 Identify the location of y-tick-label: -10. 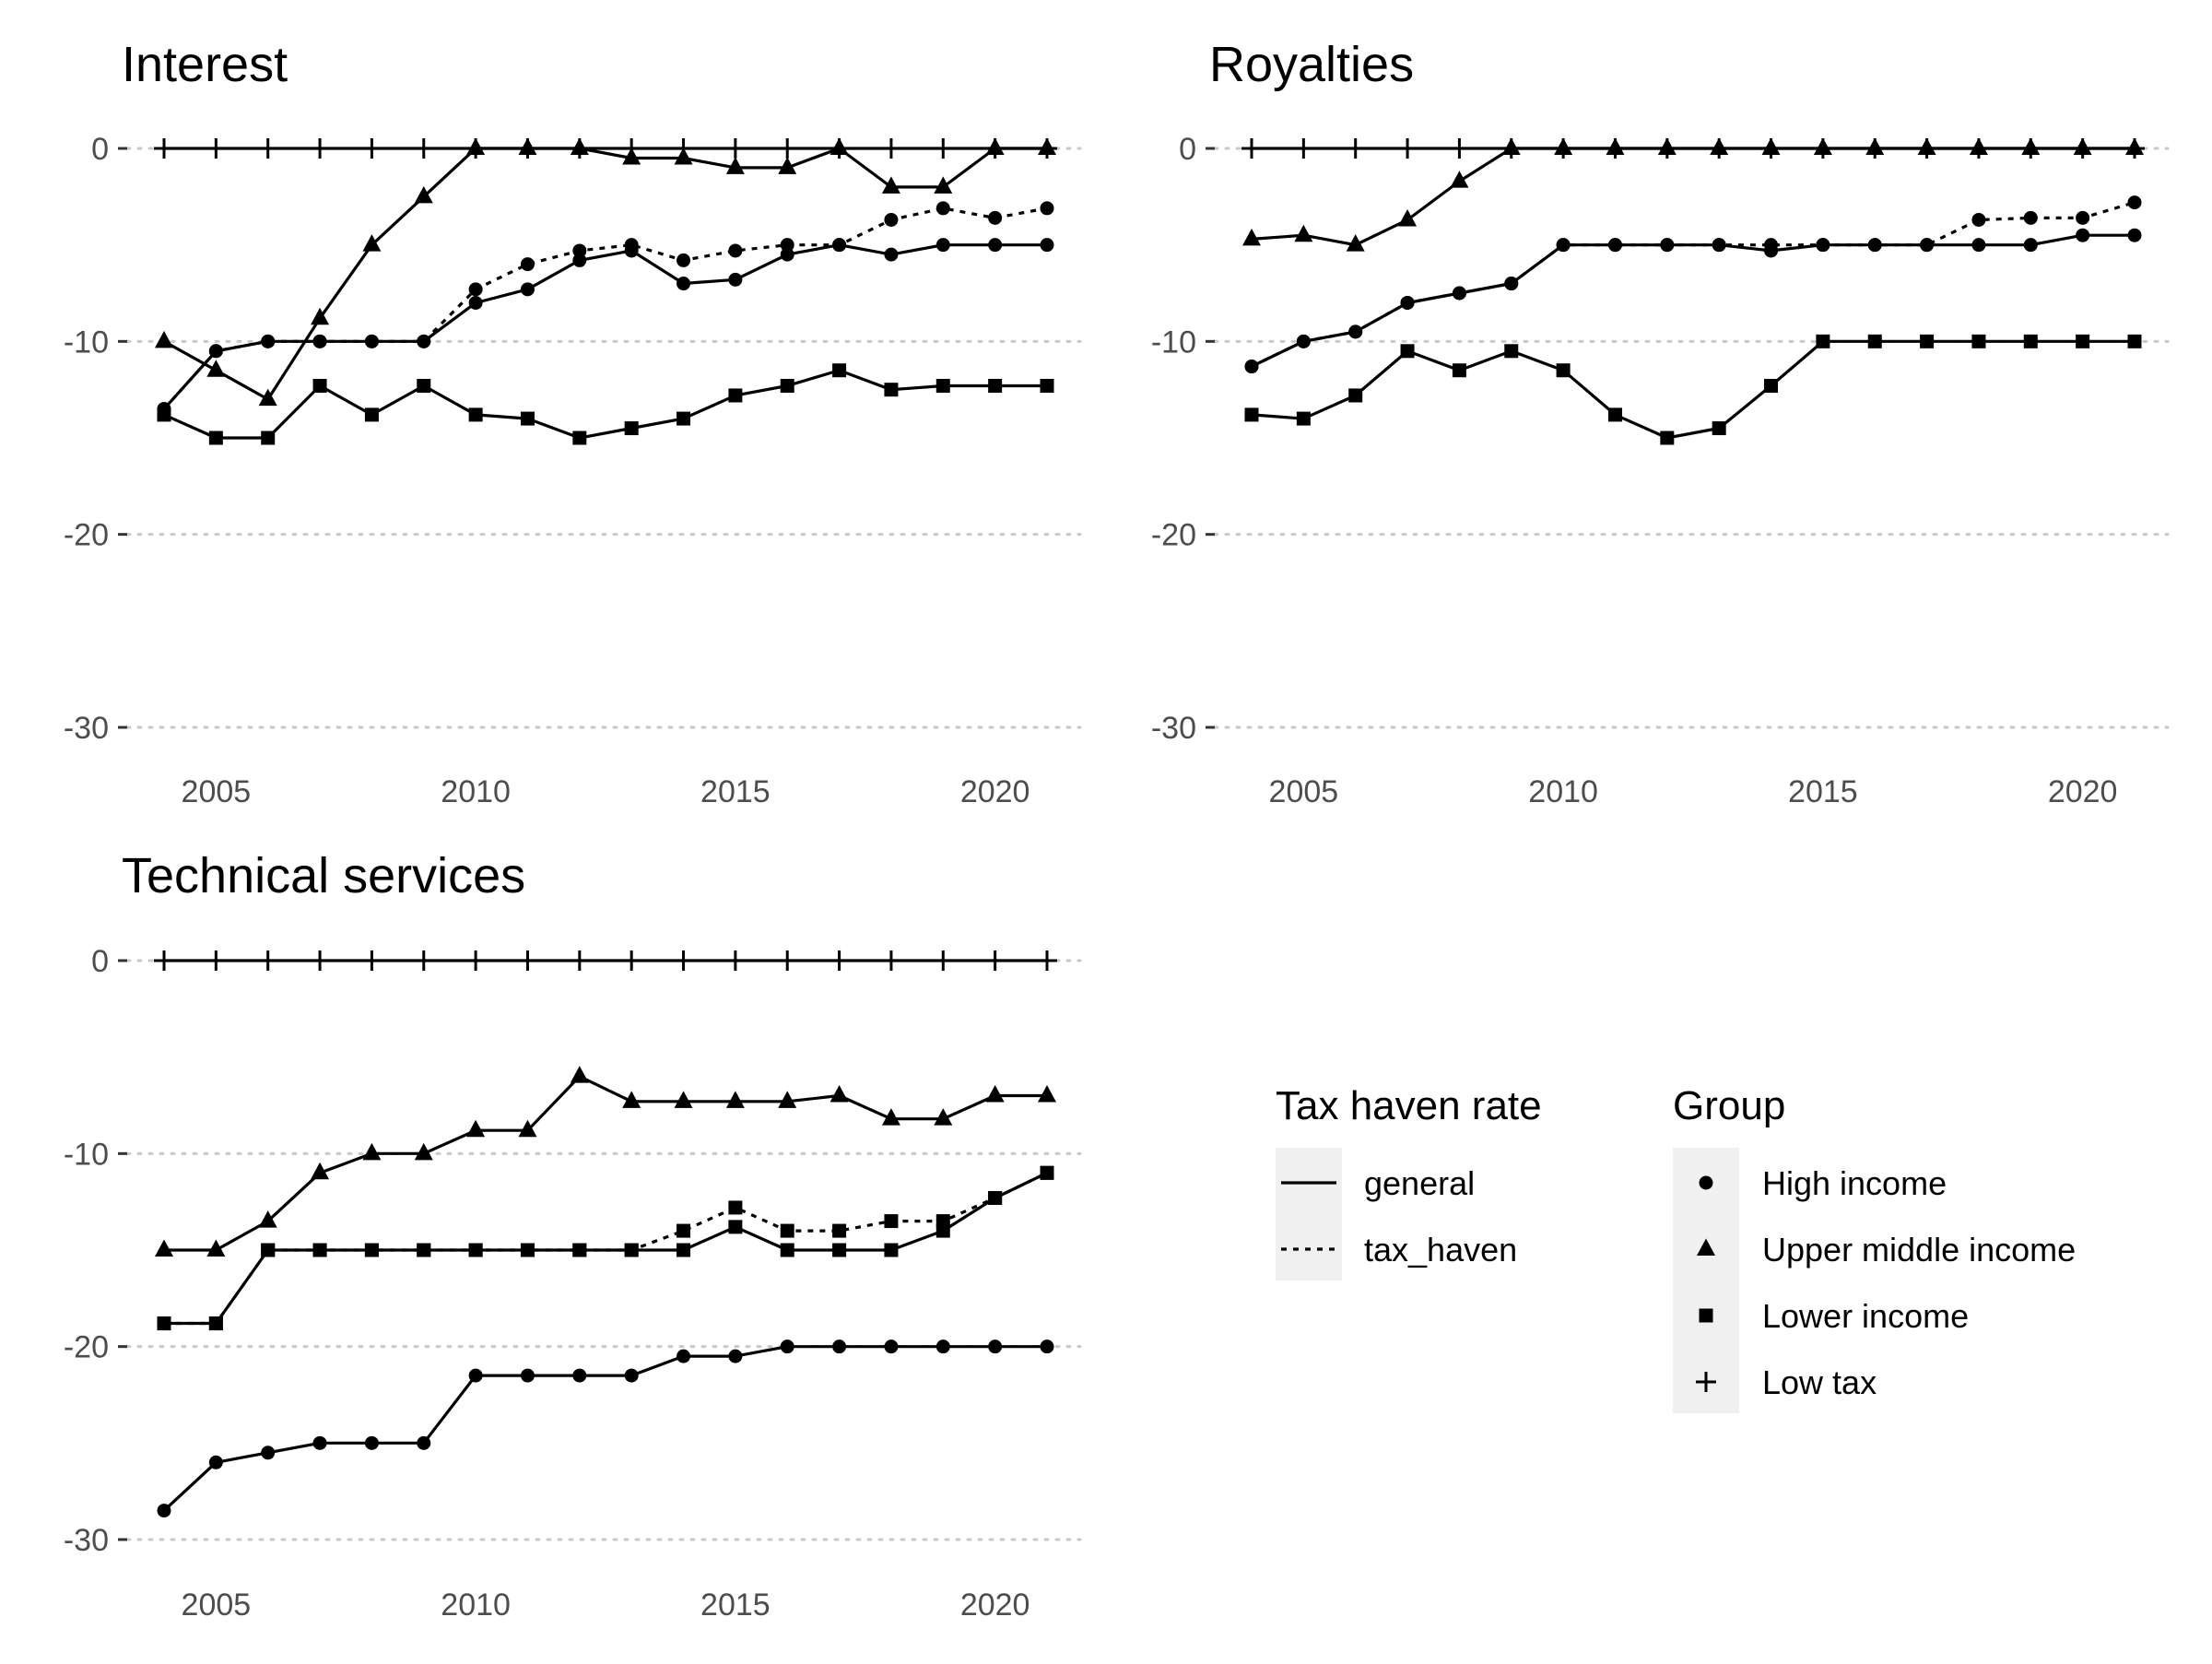
(86, 1154).